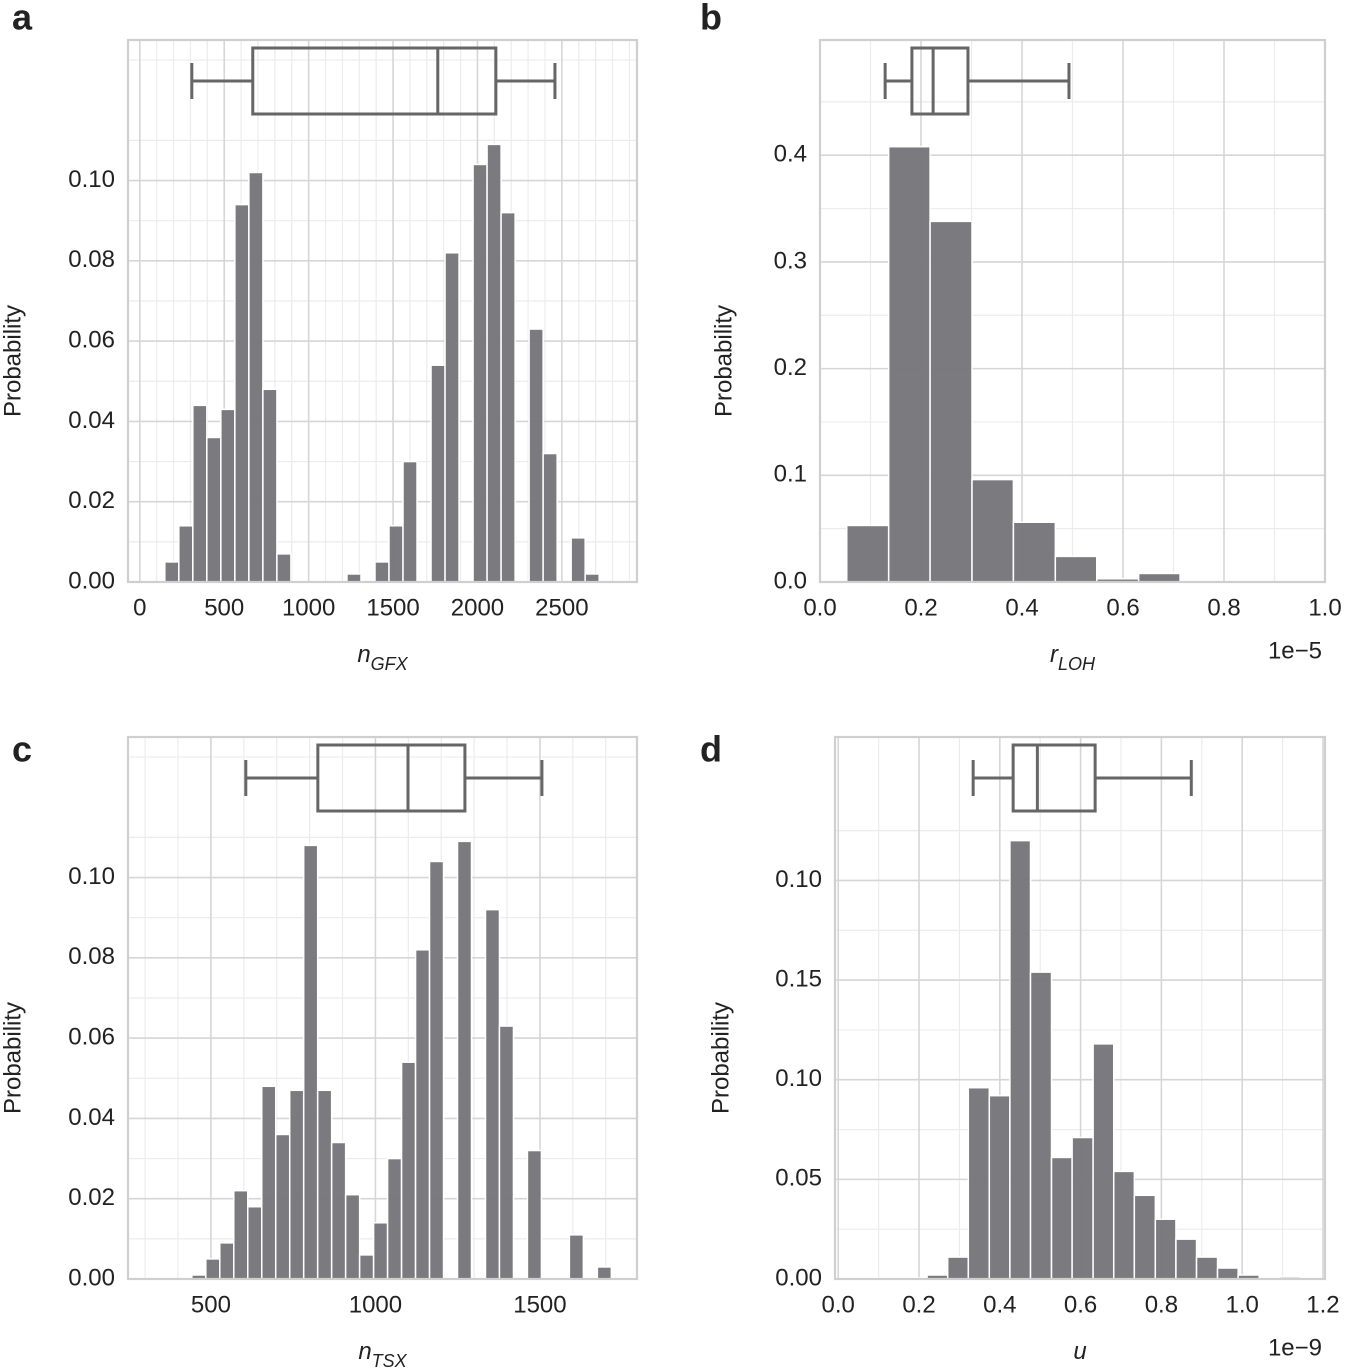 This screenshot has width=1345, height=1368. I want to click on panel-label: d, so click(711, 749).